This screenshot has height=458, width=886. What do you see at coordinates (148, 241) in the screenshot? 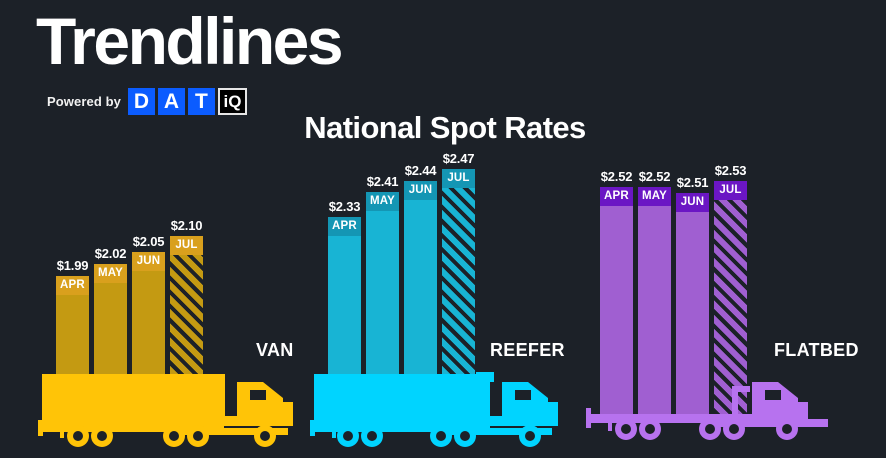
I see `value-label-van-jun: $2.05` at bounding box center [148, 241].